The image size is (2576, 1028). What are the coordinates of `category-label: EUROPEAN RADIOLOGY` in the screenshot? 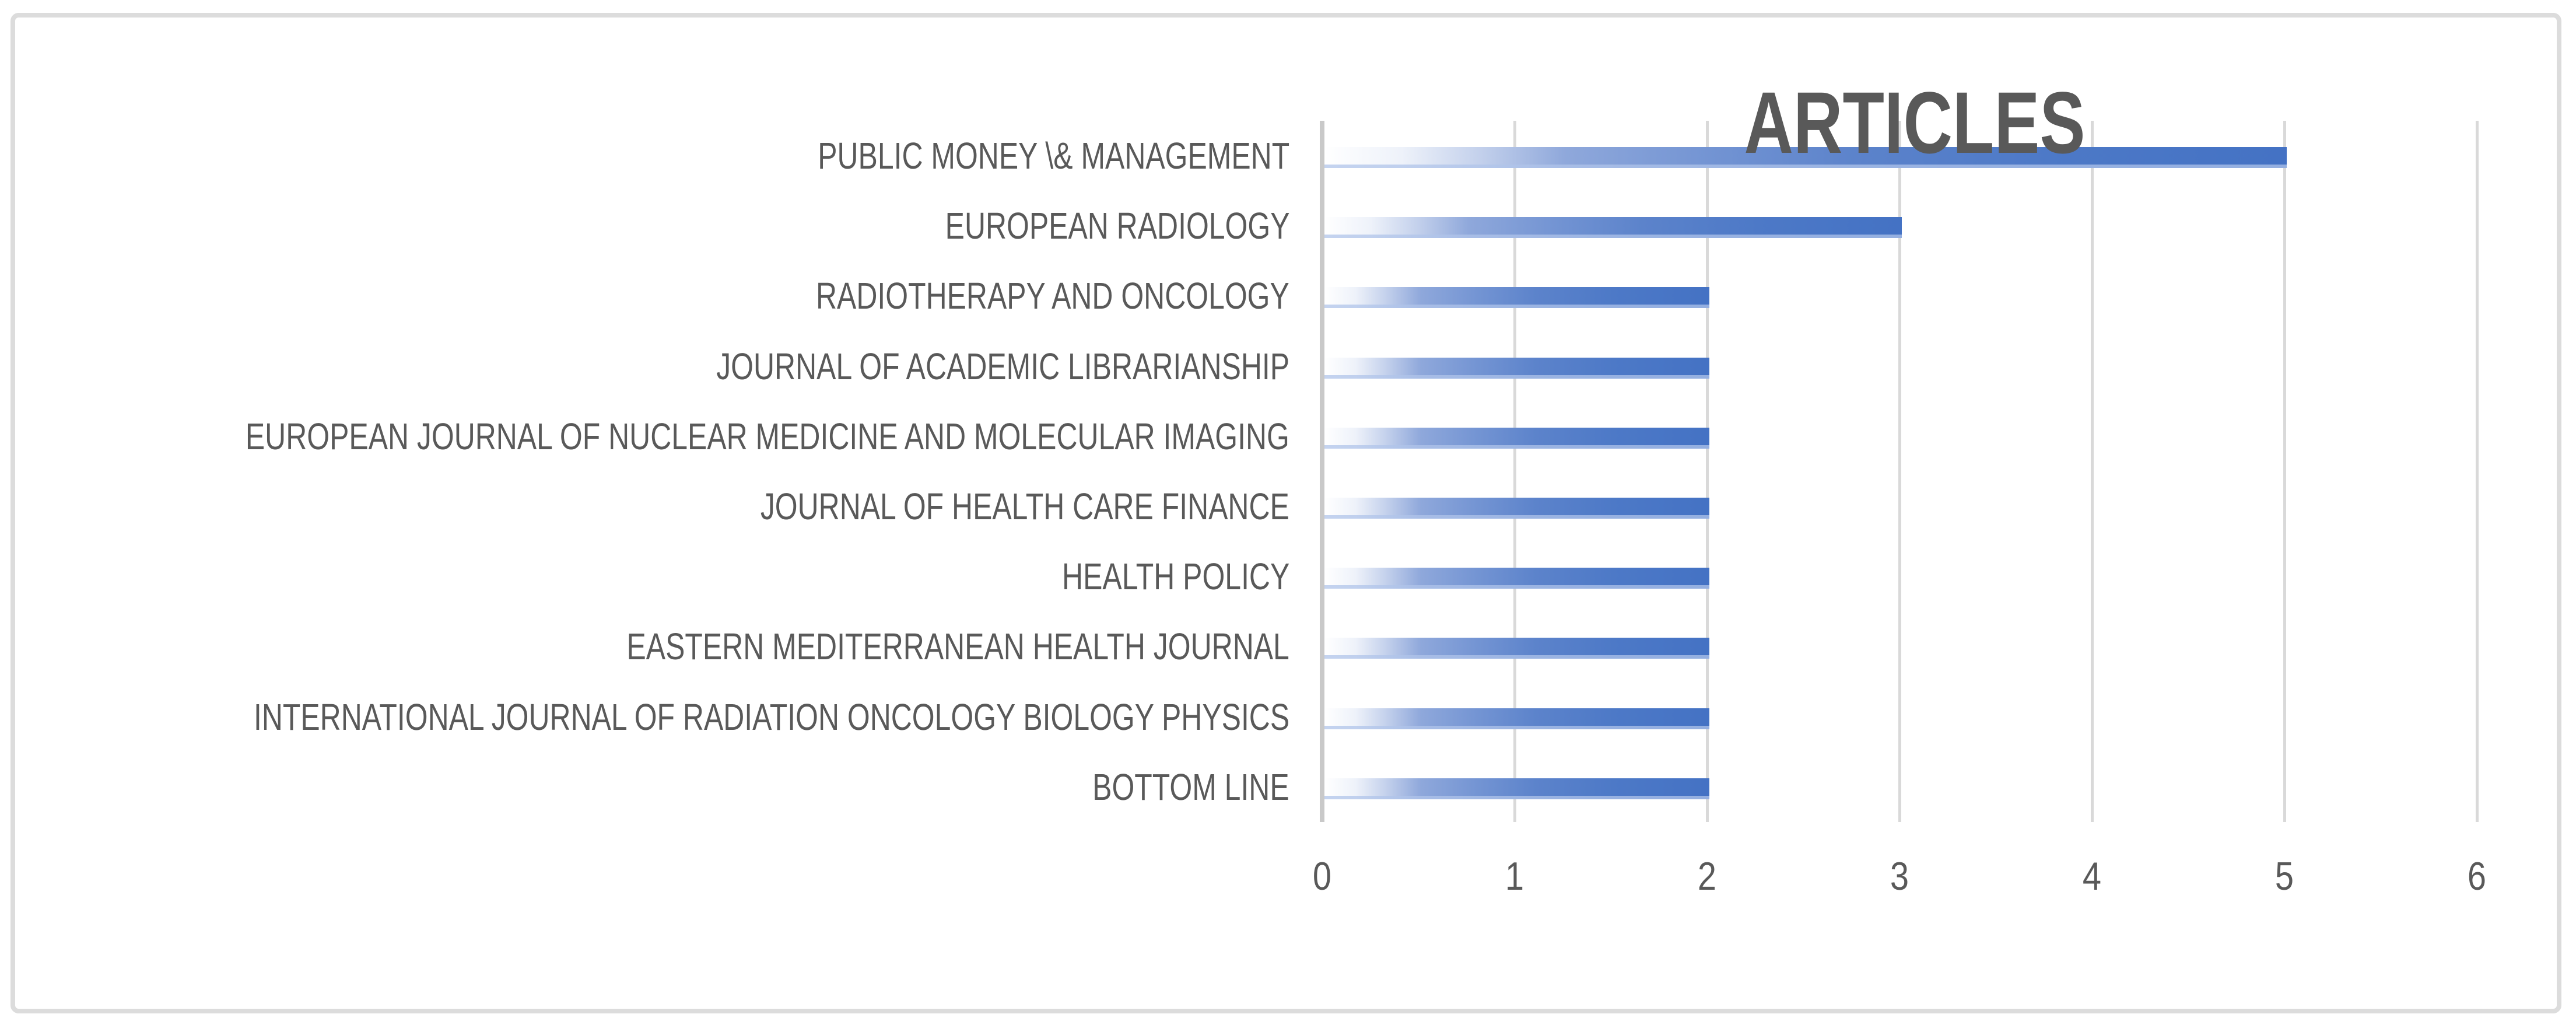 It's located at (1117, 226).